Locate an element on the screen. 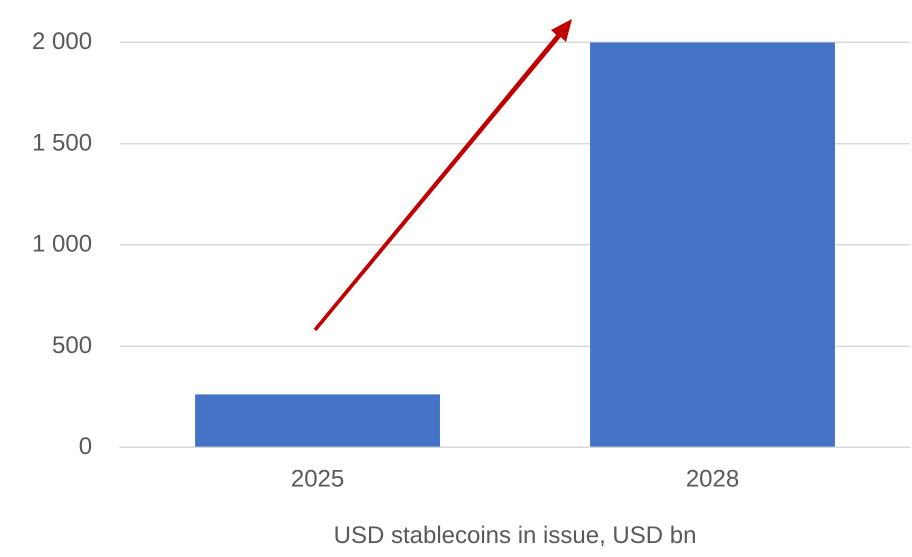 This screenshot has width=912, height=557. y-tick-label: 0 is located at coordinates (85, 446).